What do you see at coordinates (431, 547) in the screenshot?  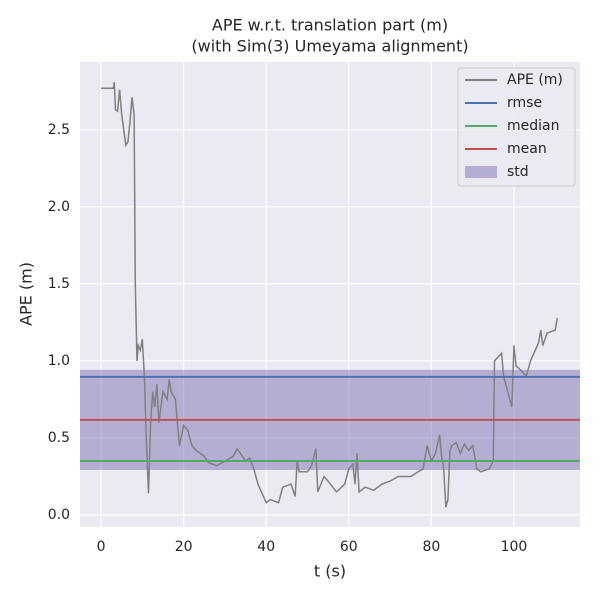 I see `x-tick-label: 80` at bounding box center [431, 547].